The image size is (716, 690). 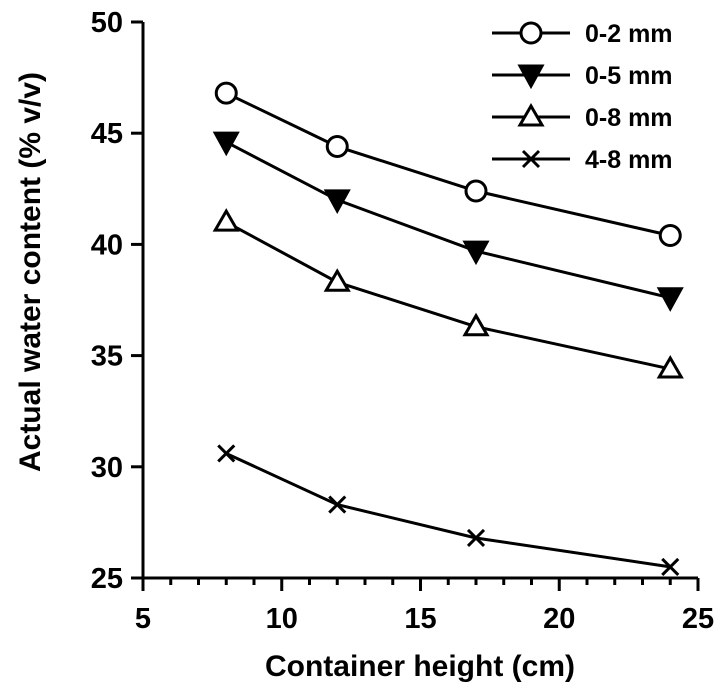 What do you see at coordinates (30, 272) in the screenshot?
I see `y-axis-title: Actual water content (% v/v)` at bounding box center [30, 272].